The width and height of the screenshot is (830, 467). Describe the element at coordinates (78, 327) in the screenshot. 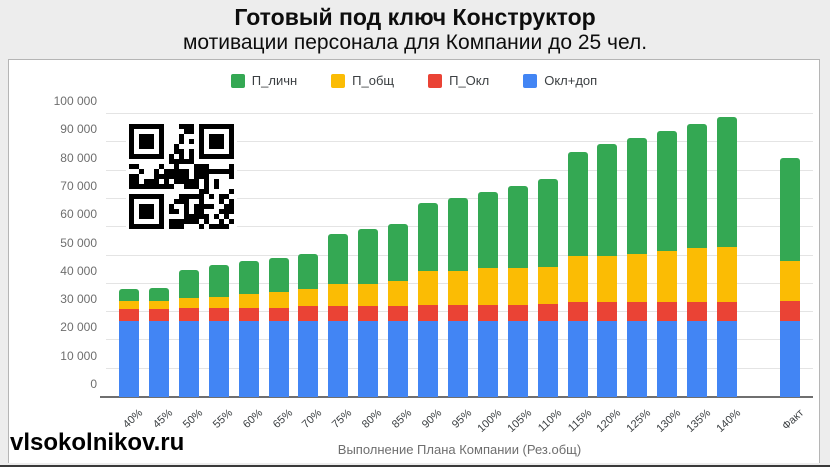

I see `y-axis-tick-label: 20 000` at that location.